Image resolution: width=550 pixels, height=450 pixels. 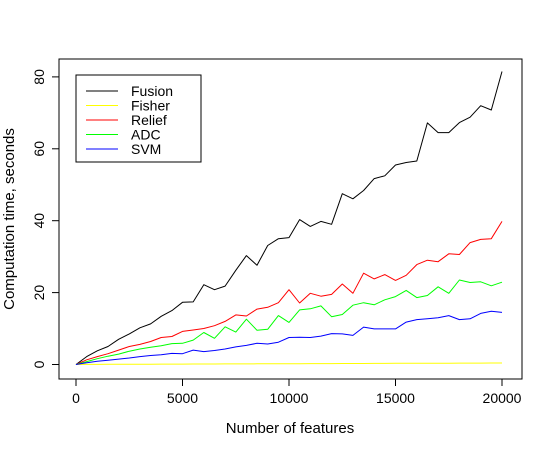 I want to click on legend-label-svm: SVM, so click(x=146, y=149).